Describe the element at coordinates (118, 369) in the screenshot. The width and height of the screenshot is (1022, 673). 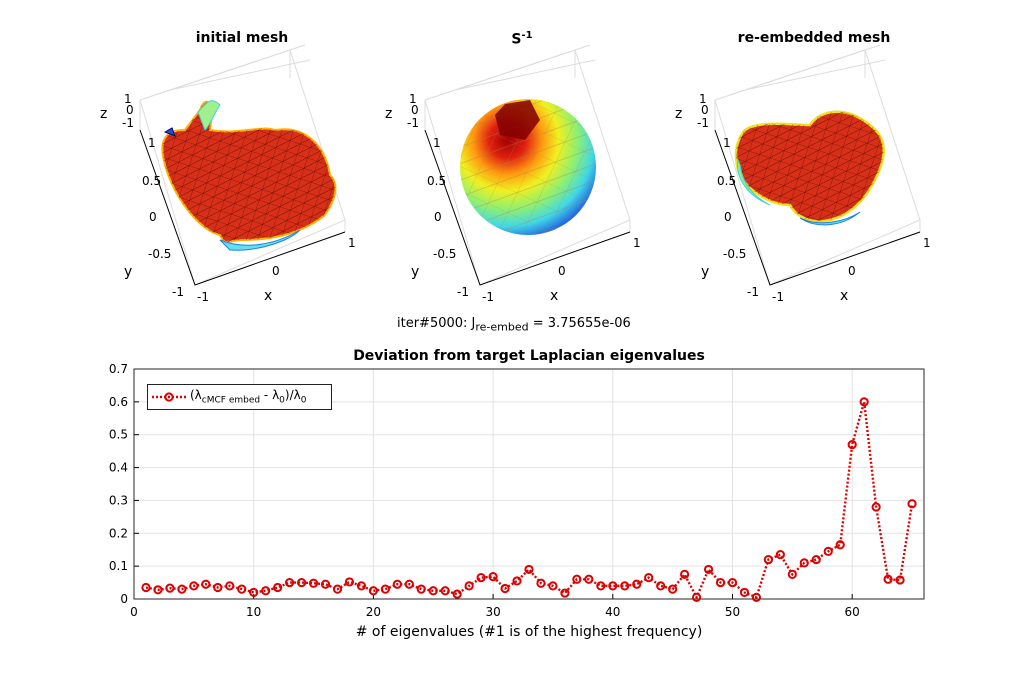
I see `y-tick-label: 0.7` at that location.